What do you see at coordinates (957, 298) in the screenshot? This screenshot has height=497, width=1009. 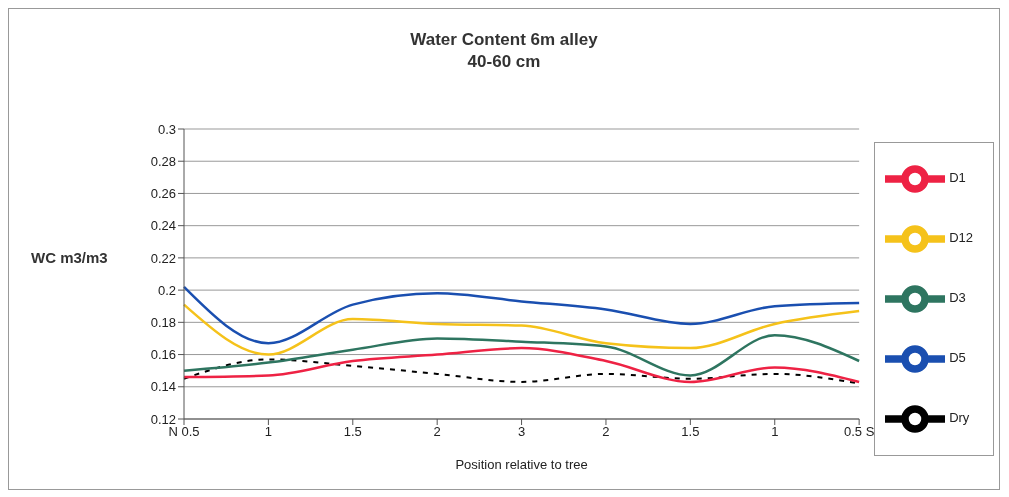 I see `legend-label: D3` at bounding box center [957, 298].